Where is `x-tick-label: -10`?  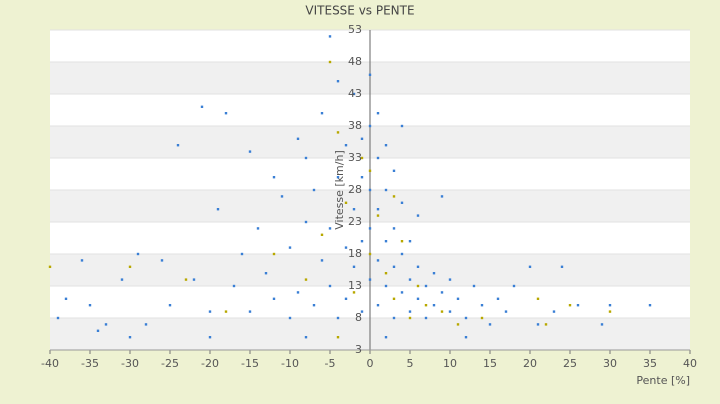
x-tick-label: -10 is located at coordinates (290, 363).